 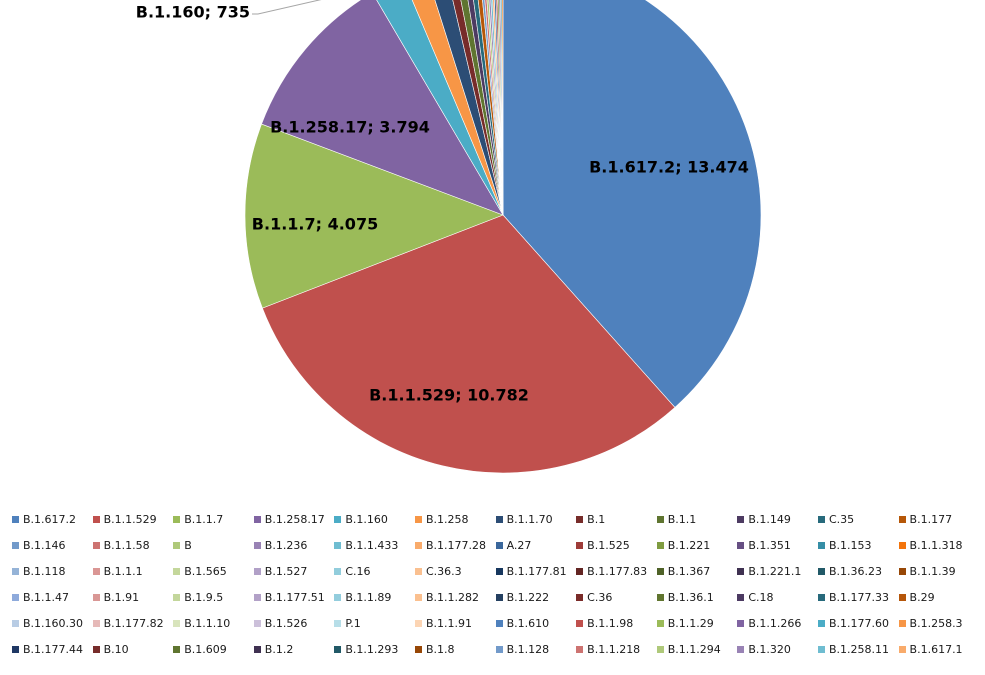 What do you see at coordinates (443, 571) in the screenshot?
I see `legend-label: C.36.3` at bounding box center [443, 571].